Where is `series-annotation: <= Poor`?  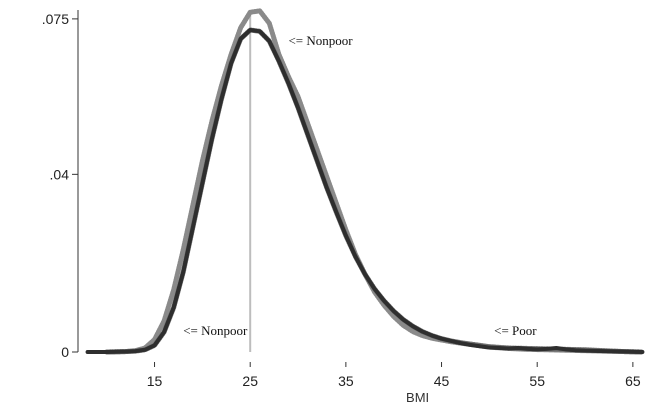
series-annotation: <= Poor is located at coordinates (515, 330).